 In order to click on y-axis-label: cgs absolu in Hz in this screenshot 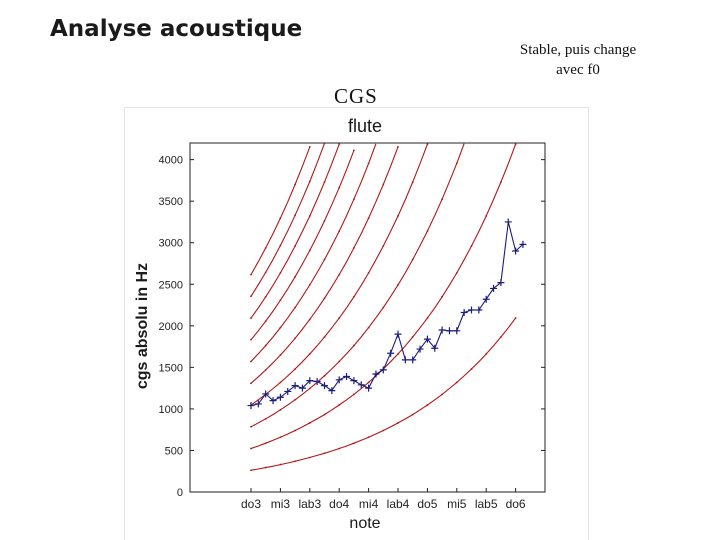, I will do `click(142, 326)`.